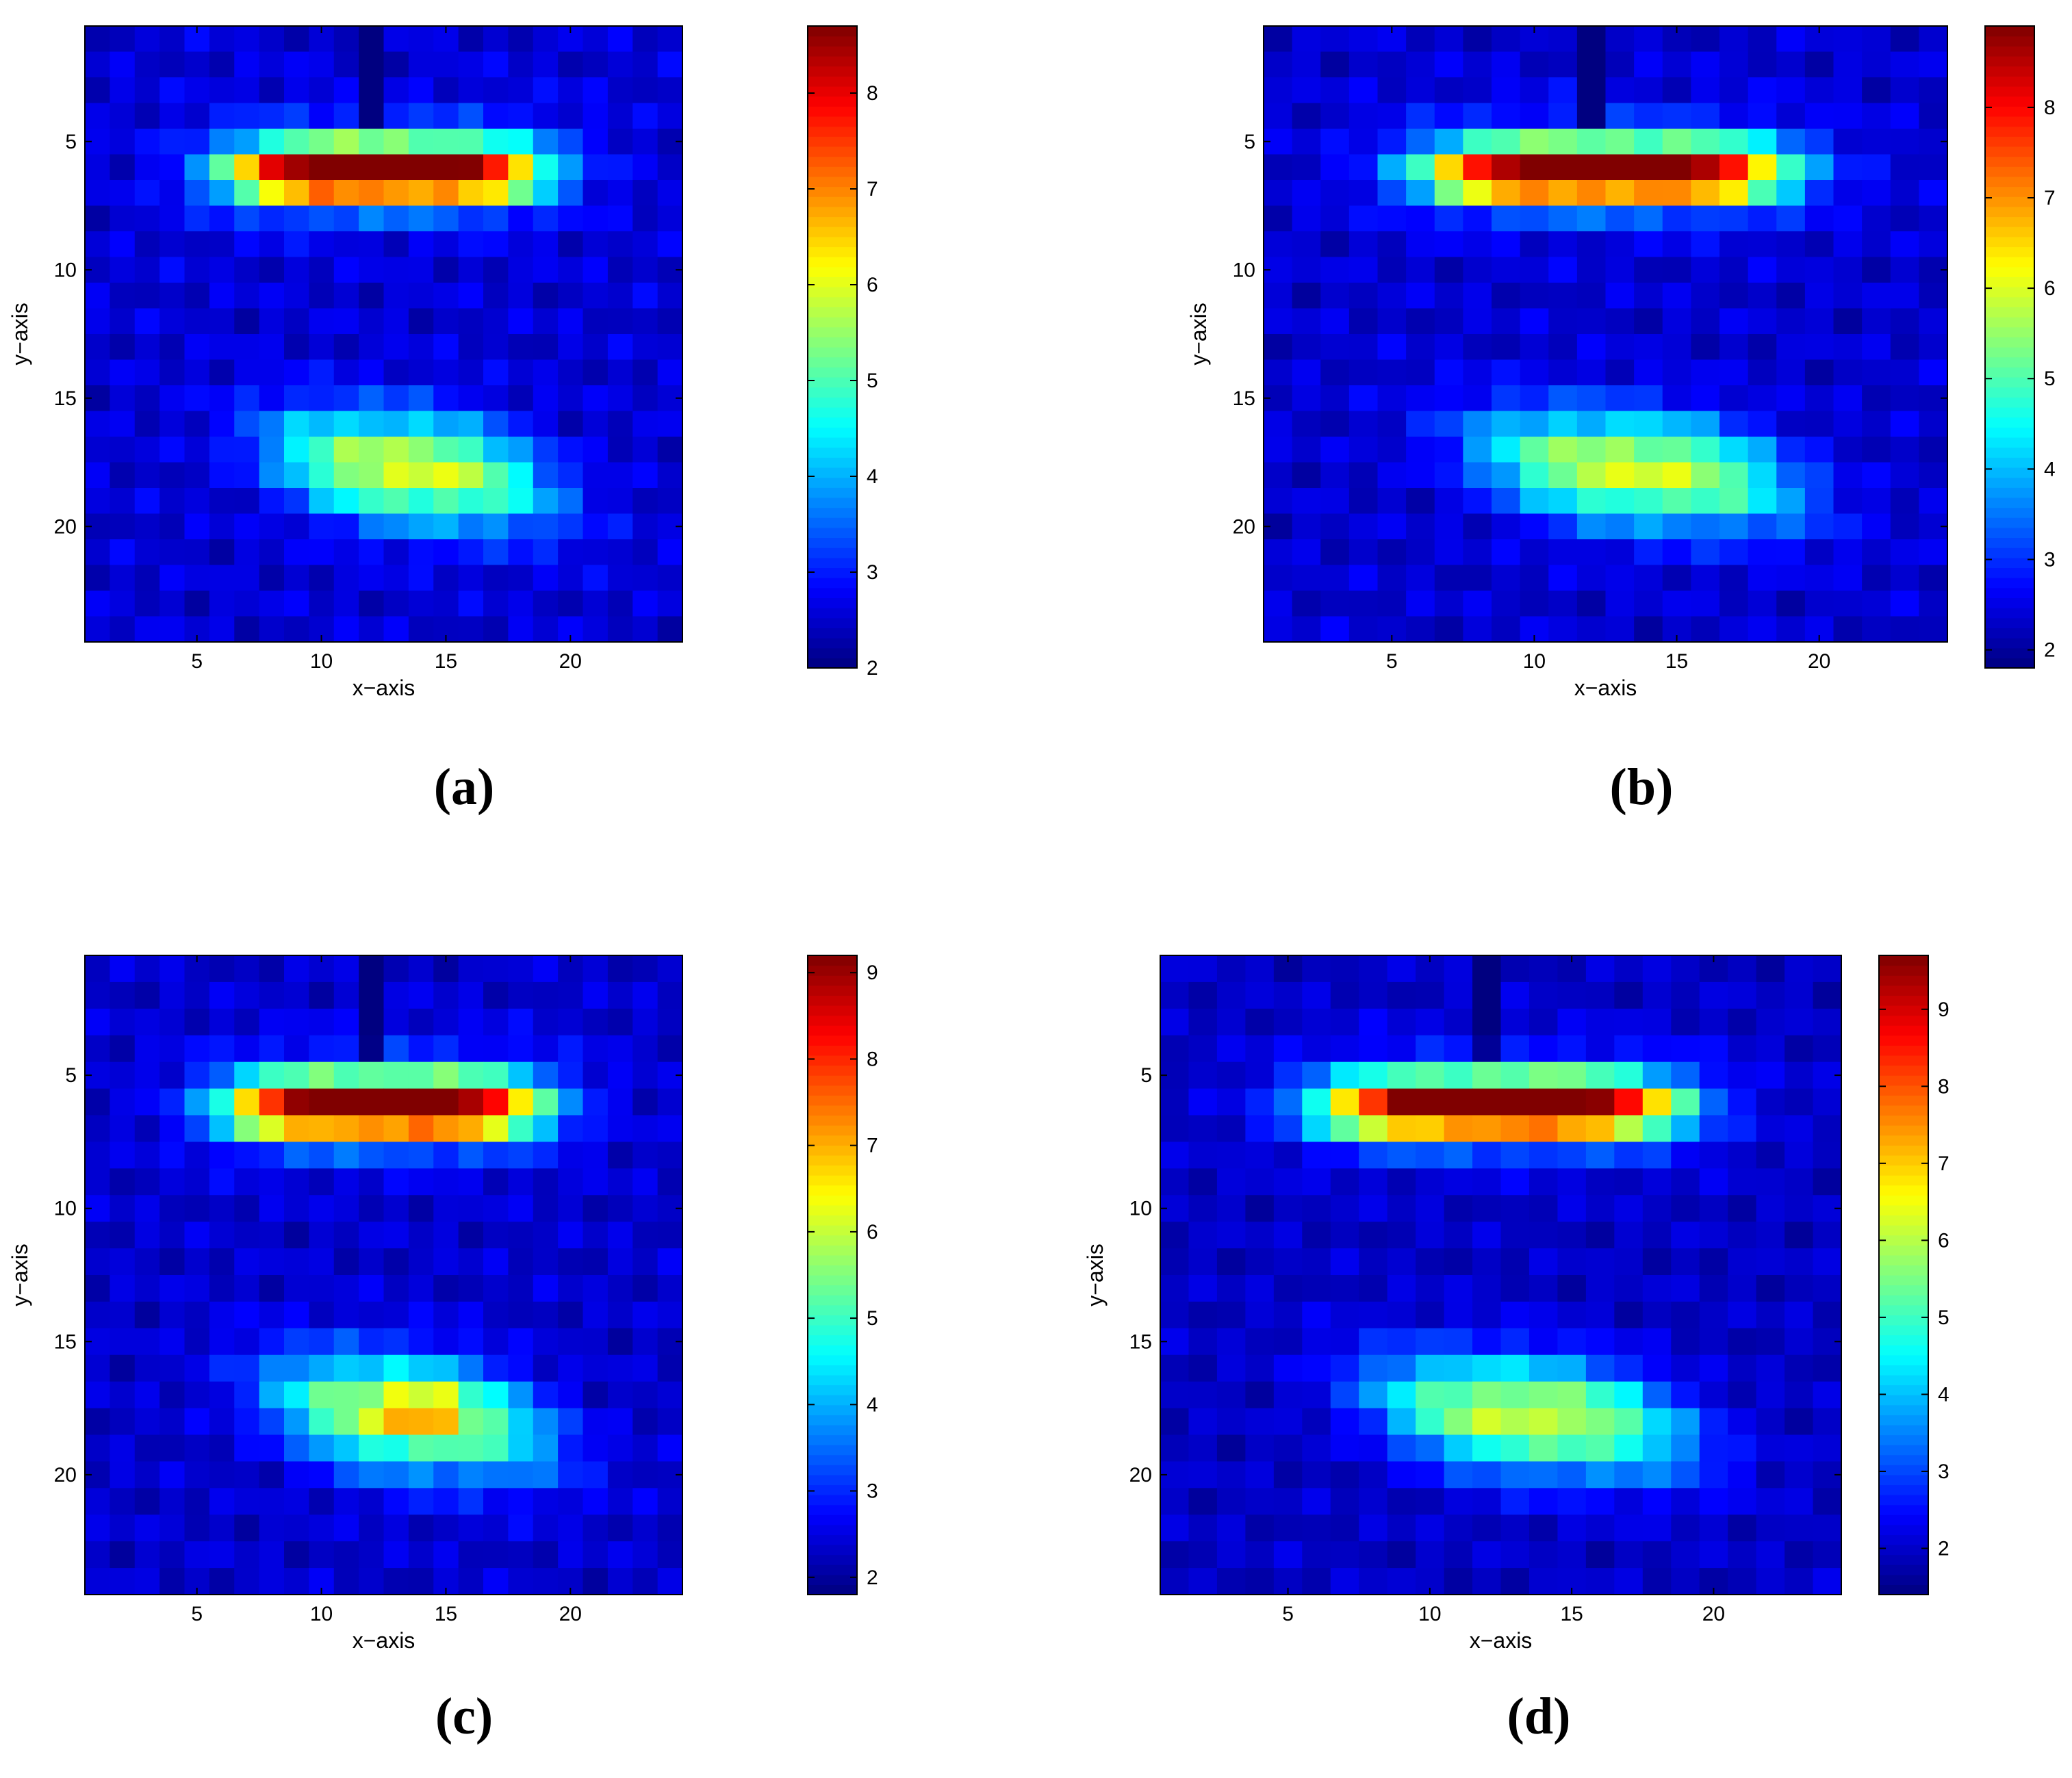  I want to click on x-ticks: 5 10 15 20, so click(386, 349).